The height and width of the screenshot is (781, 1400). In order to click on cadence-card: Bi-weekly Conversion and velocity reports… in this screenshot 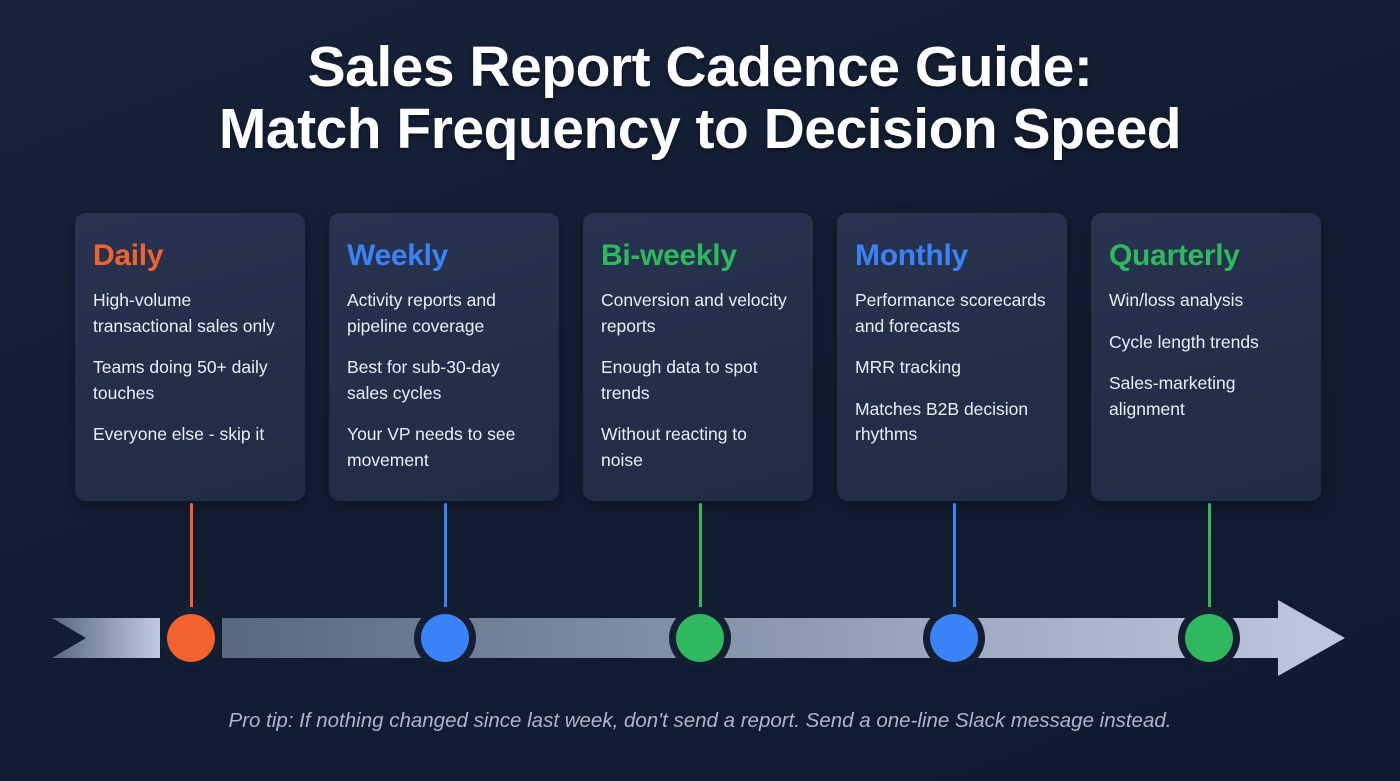, I will do `click(698, 357)`.